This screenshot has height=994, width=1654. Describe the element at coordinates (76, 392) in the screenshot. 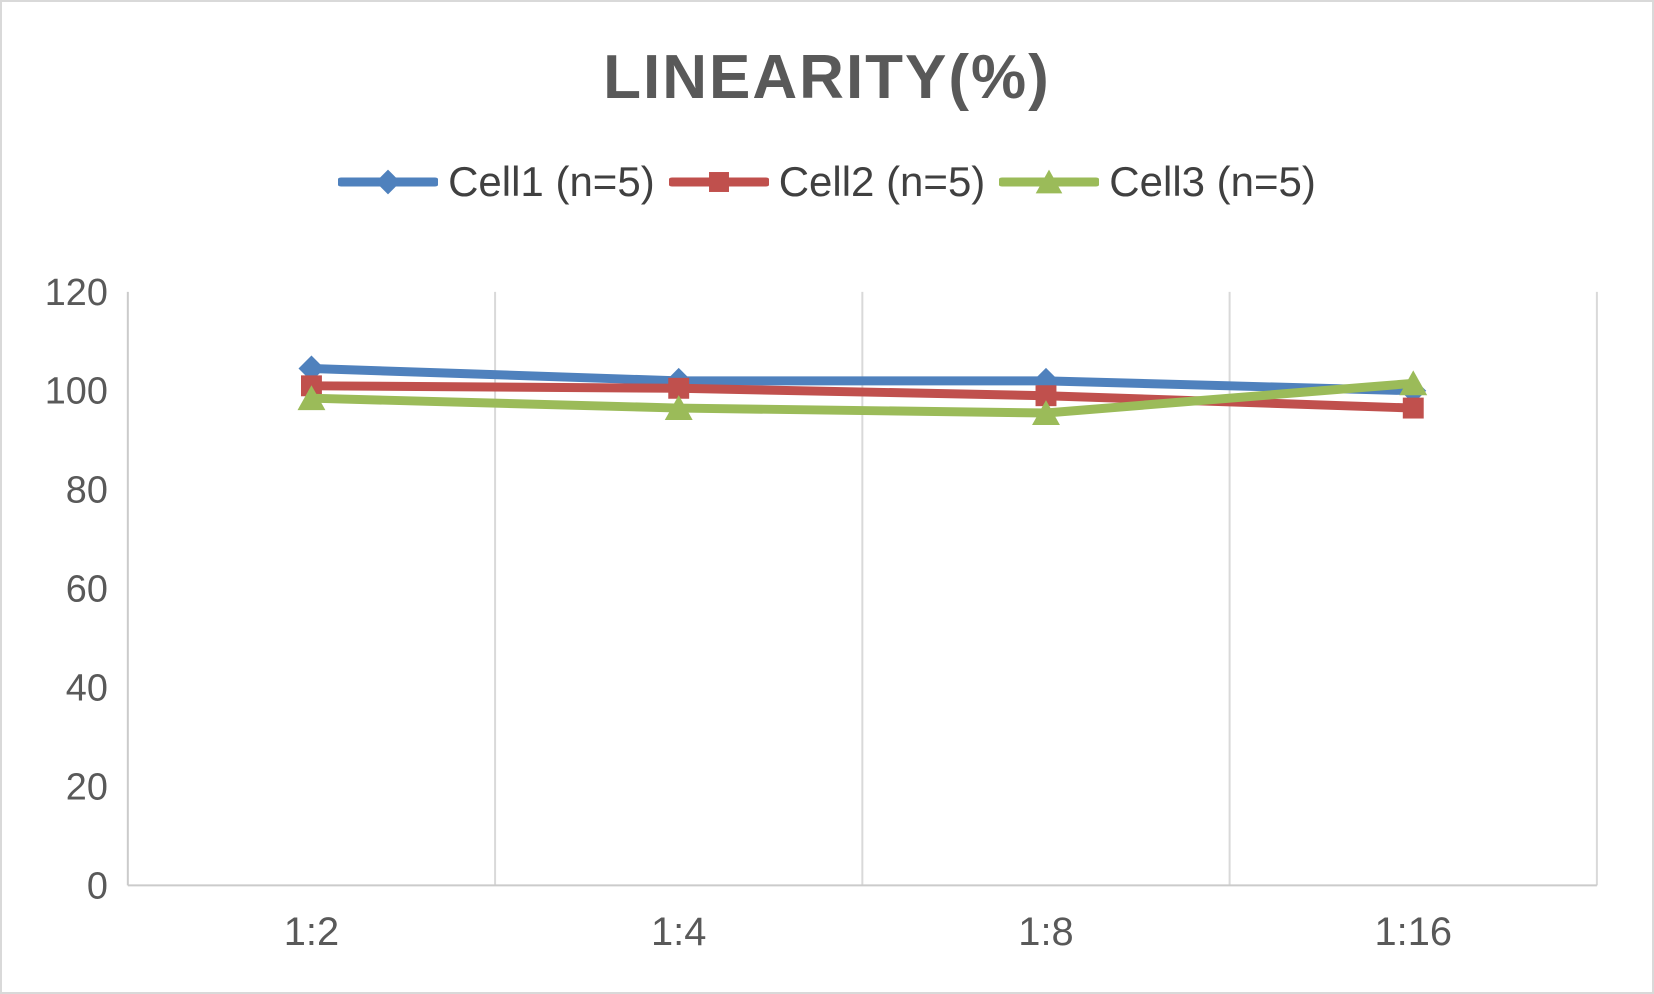

I see `y-axis-tick-label: 100` at that location.